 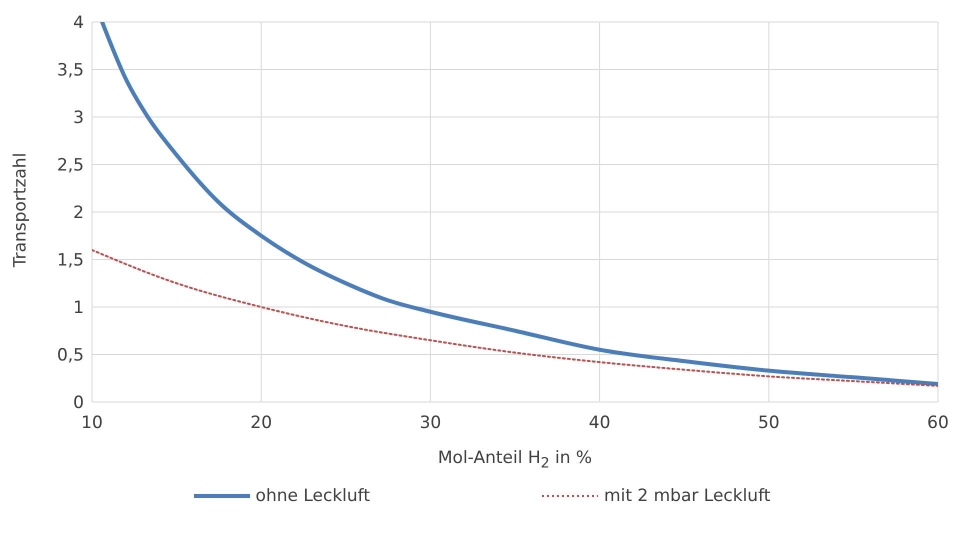 I want to click on y-tick-label: 3, so click(x=78, y=118).